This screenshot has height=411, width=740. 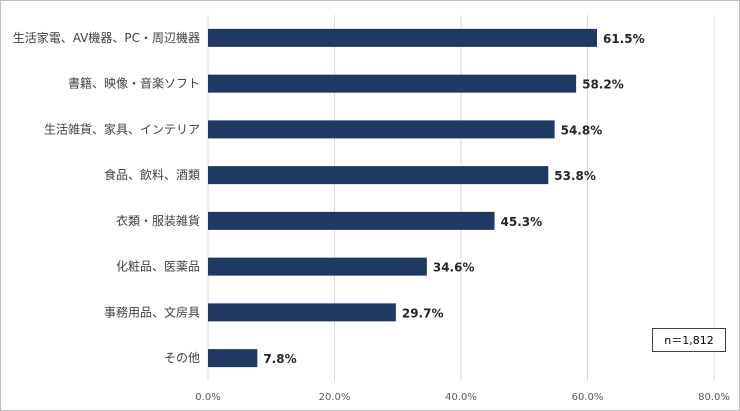 I want to click on data-label: 29.7%, so click(x=423, y=313).